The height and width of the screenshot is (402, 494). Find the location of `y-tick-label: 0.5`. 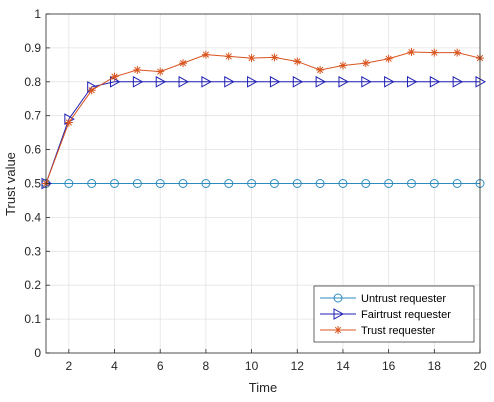

y-tick-label: 0.5 is located at coordinates (32, 184).